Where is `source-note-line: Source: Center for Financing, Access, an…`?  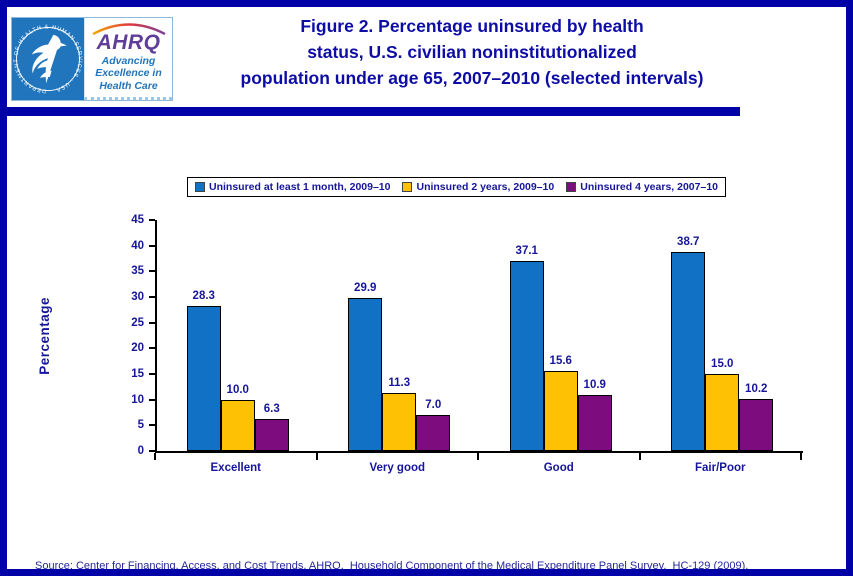 source-note-line: Source: Center for Financing, Access, an… is located at coordinates (392, 566).